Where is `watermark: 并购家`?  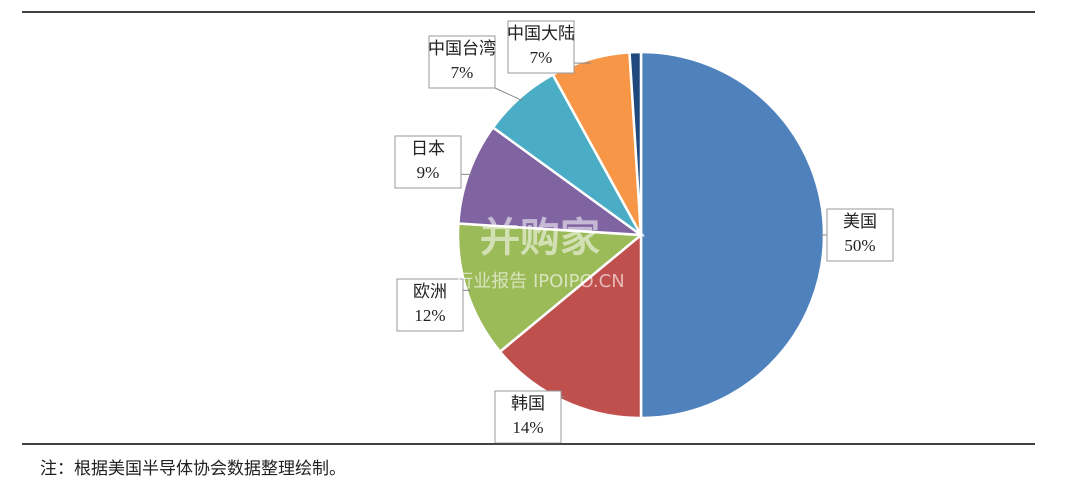
watermark: 并购家 is located at coordinates (540, 238).